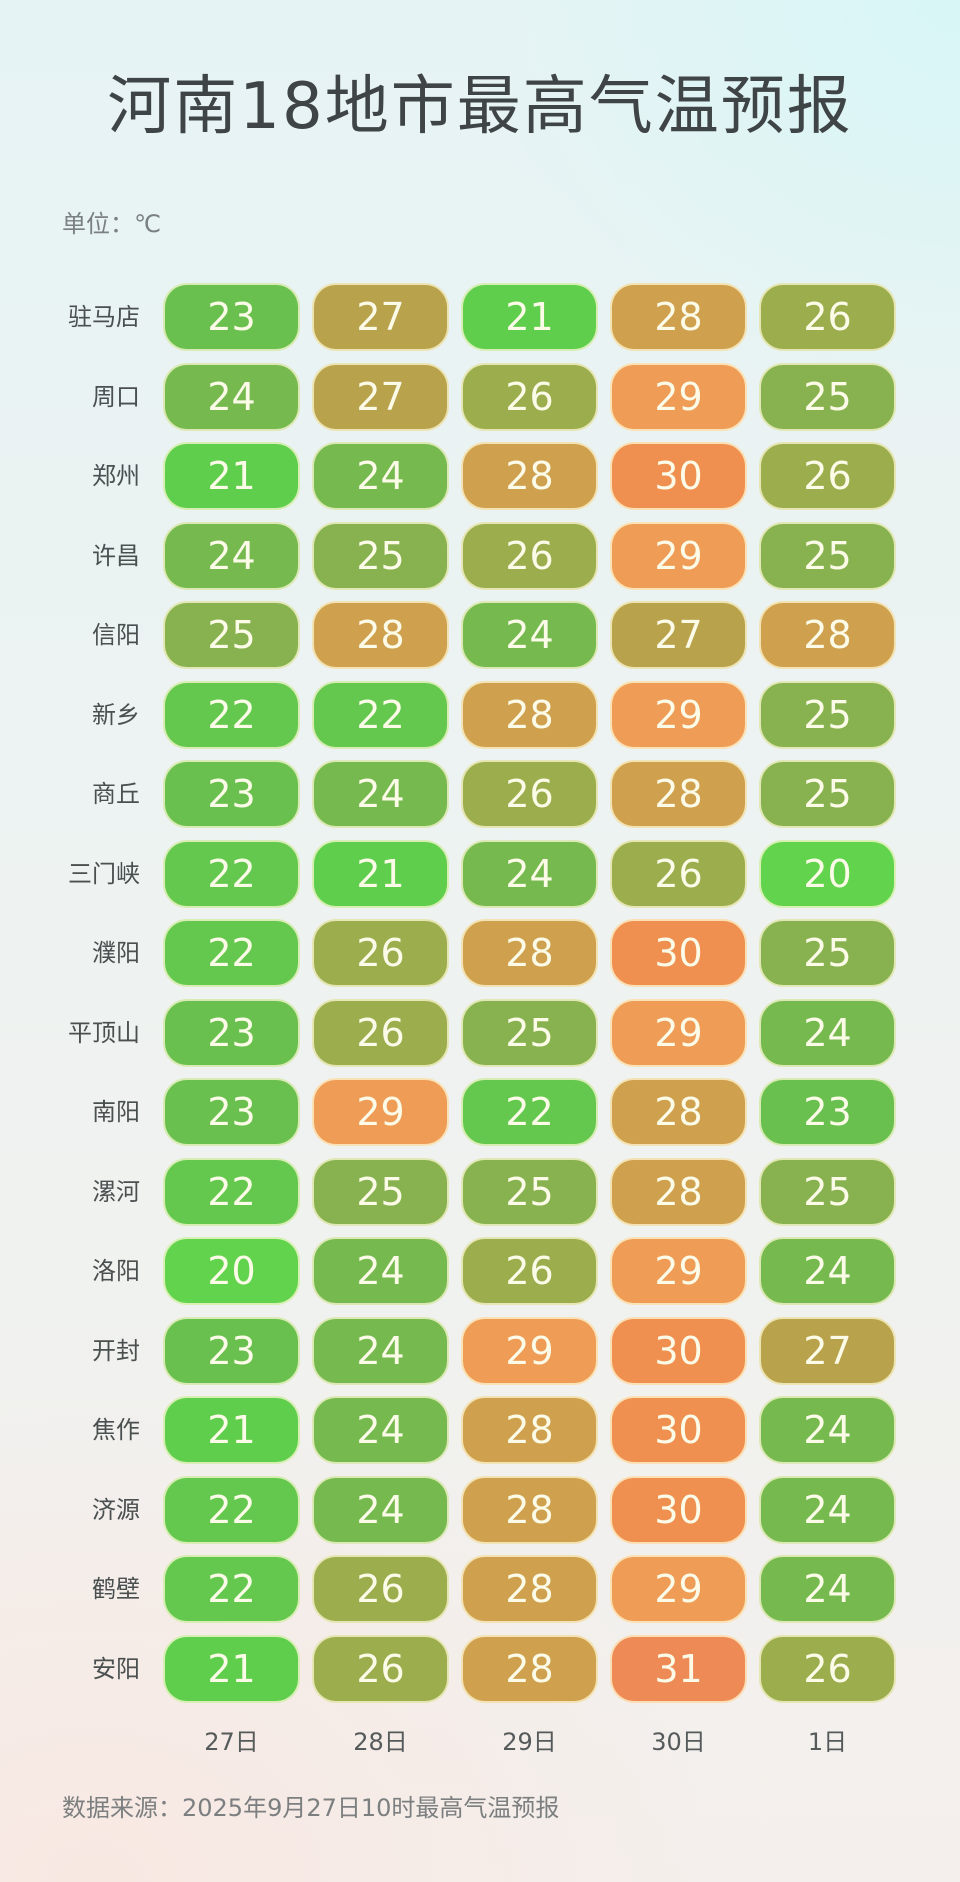  What do you see at coordinates (116, 1350) in the screenshot?
I see `city-label: 开封` at bounding box center [116, 1350].